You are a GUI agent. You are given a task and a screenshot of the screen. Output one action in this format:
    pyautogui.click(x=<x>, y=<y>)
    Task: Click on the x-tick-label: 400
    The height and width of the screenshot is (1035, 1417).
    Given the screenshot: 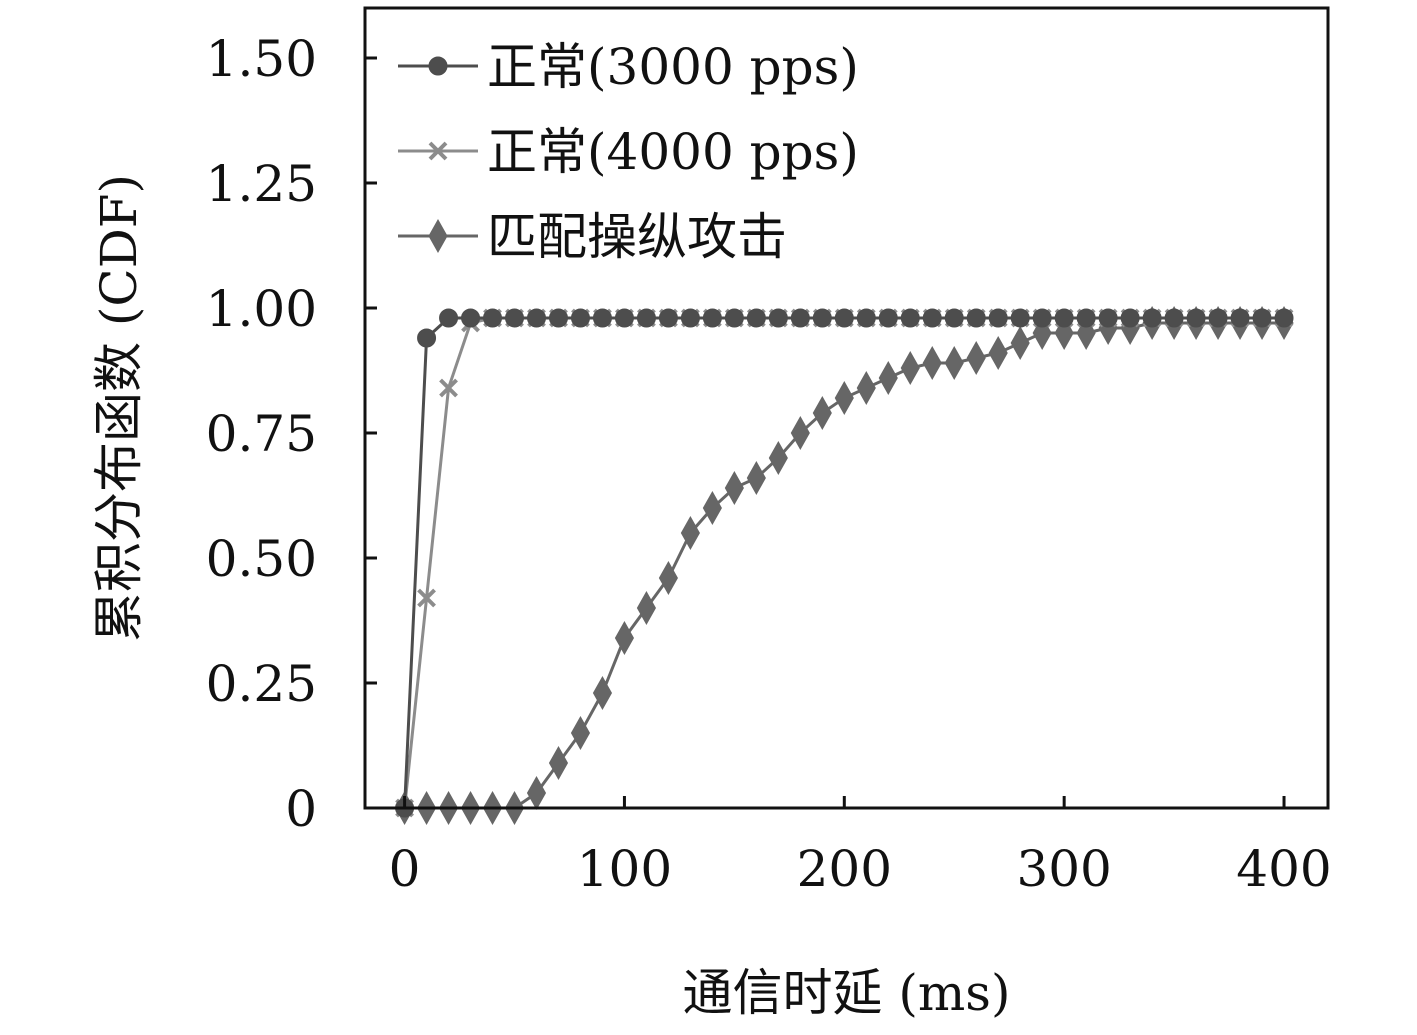 What is the action you would take?
    pyautogui.click(x=1283, y=869)
    